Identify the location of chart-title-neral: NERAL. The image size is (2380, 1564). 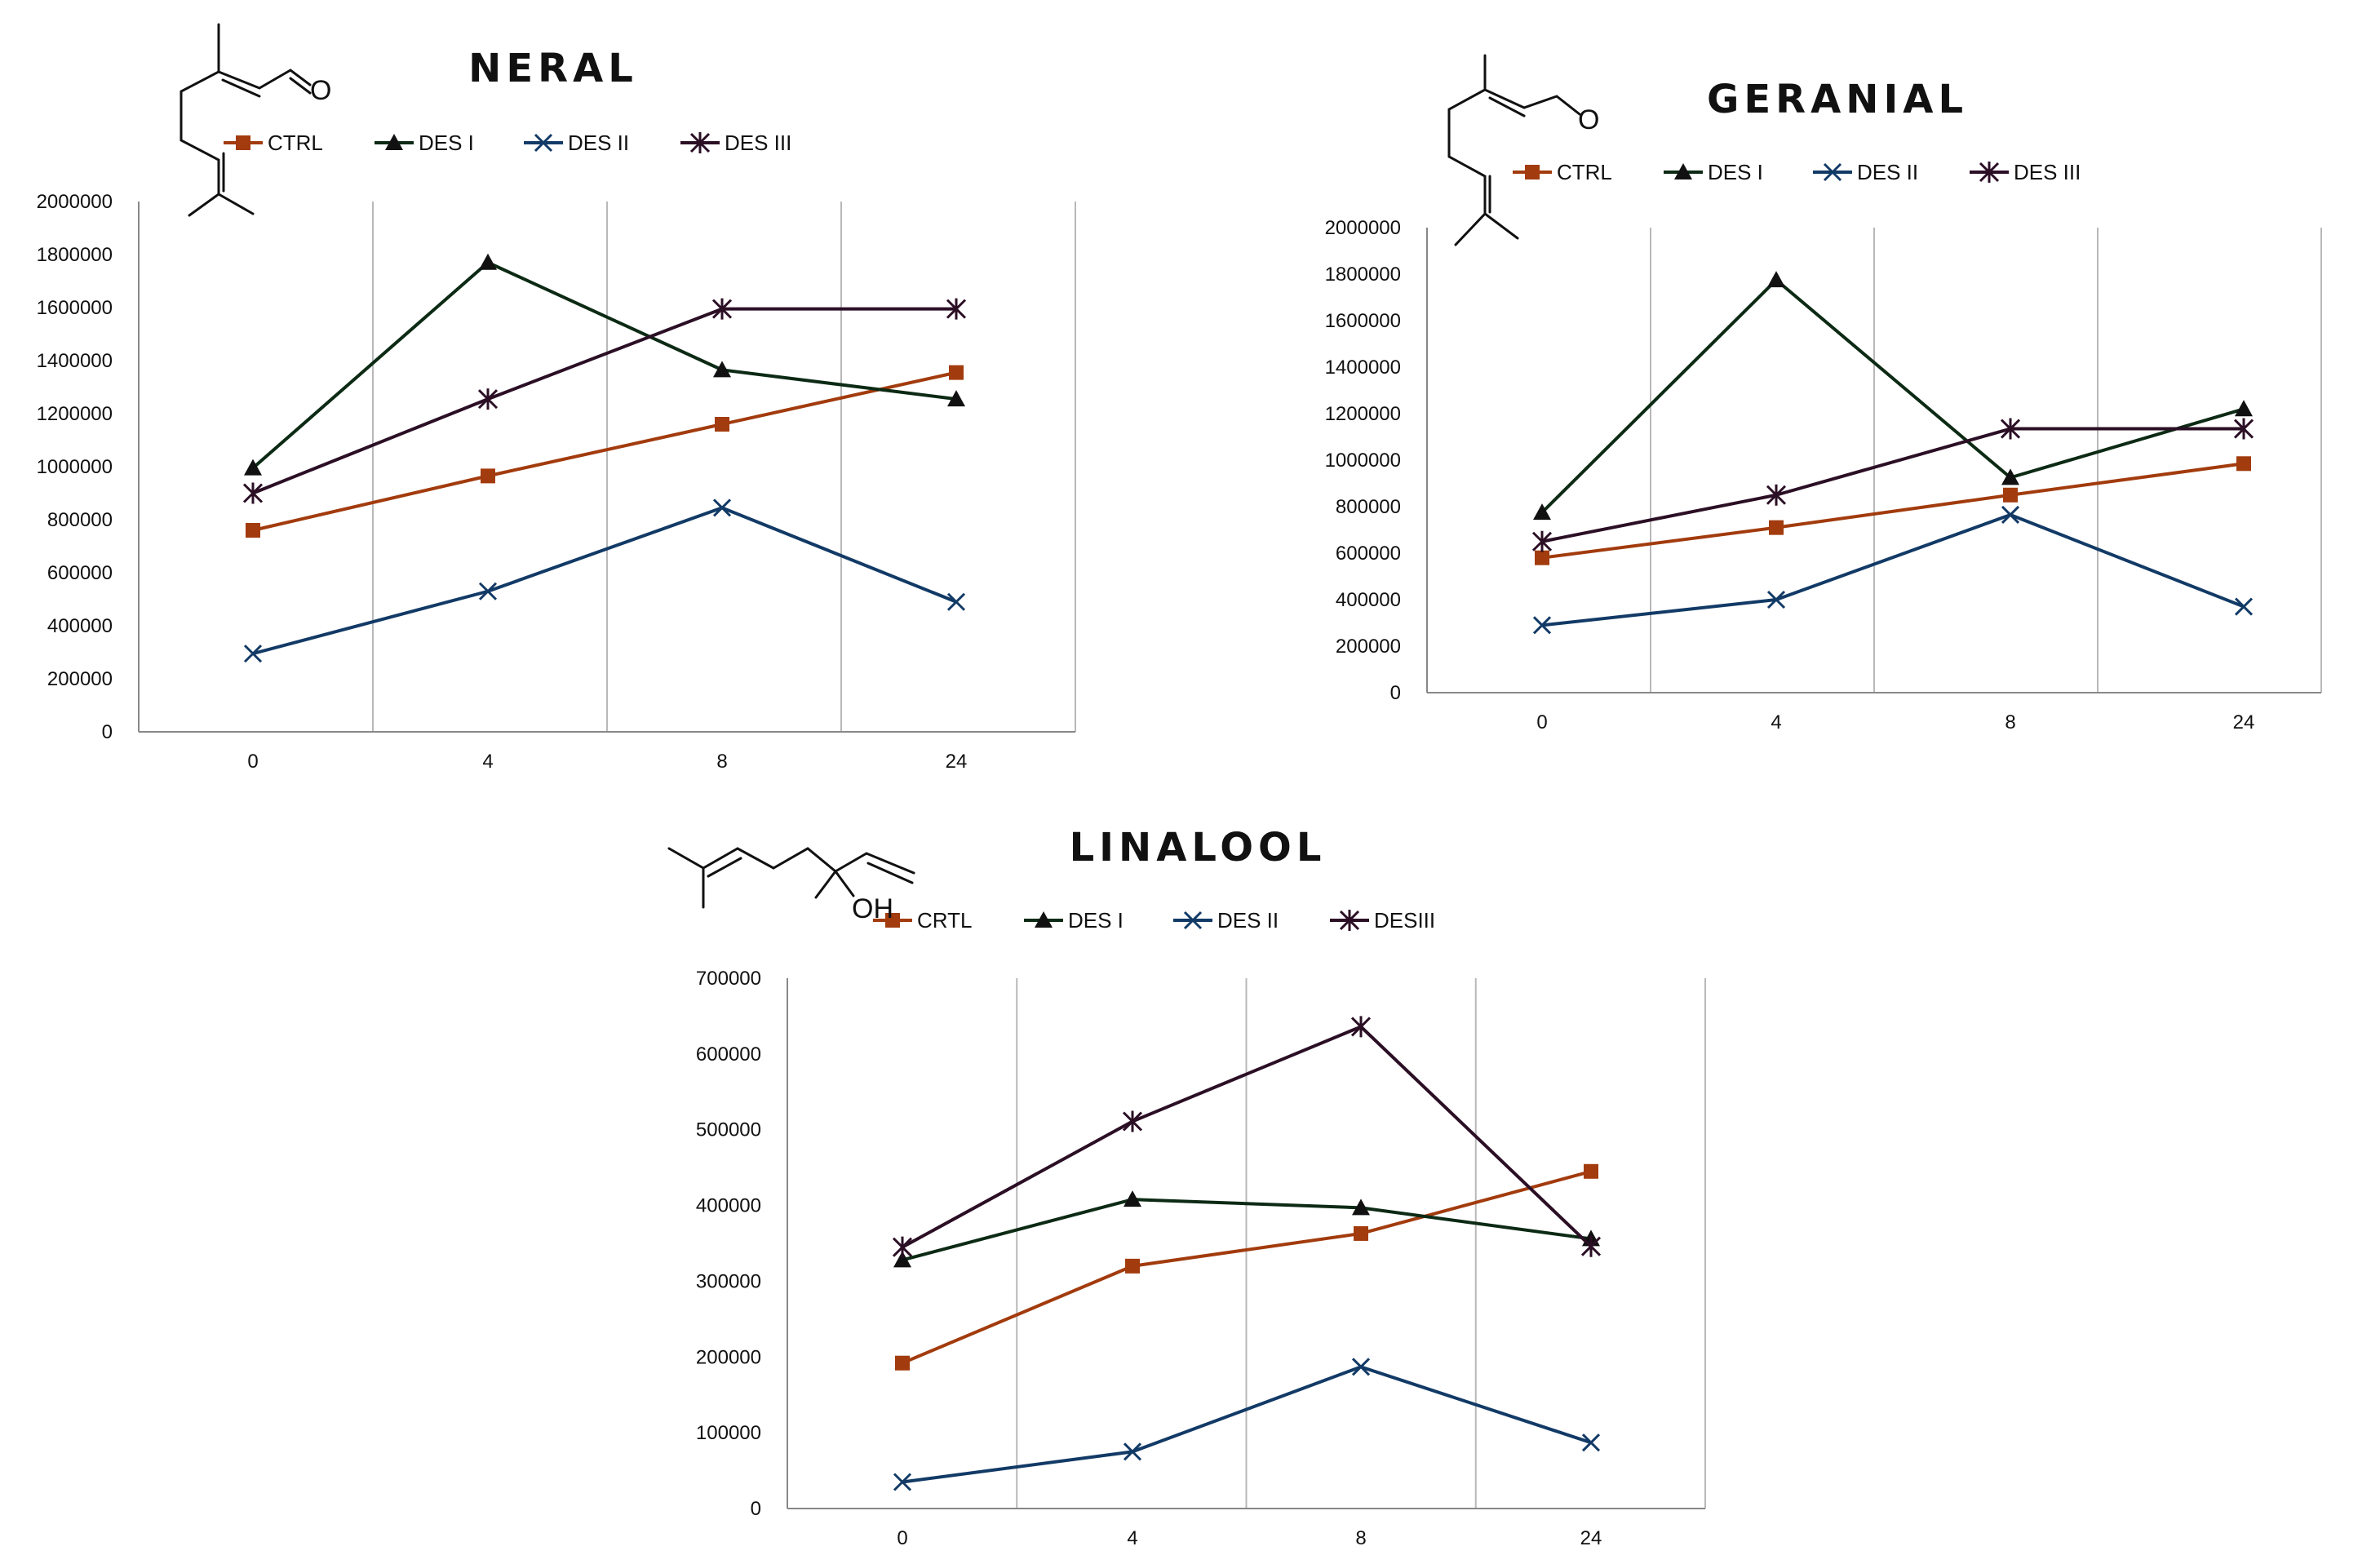
(553, 68).